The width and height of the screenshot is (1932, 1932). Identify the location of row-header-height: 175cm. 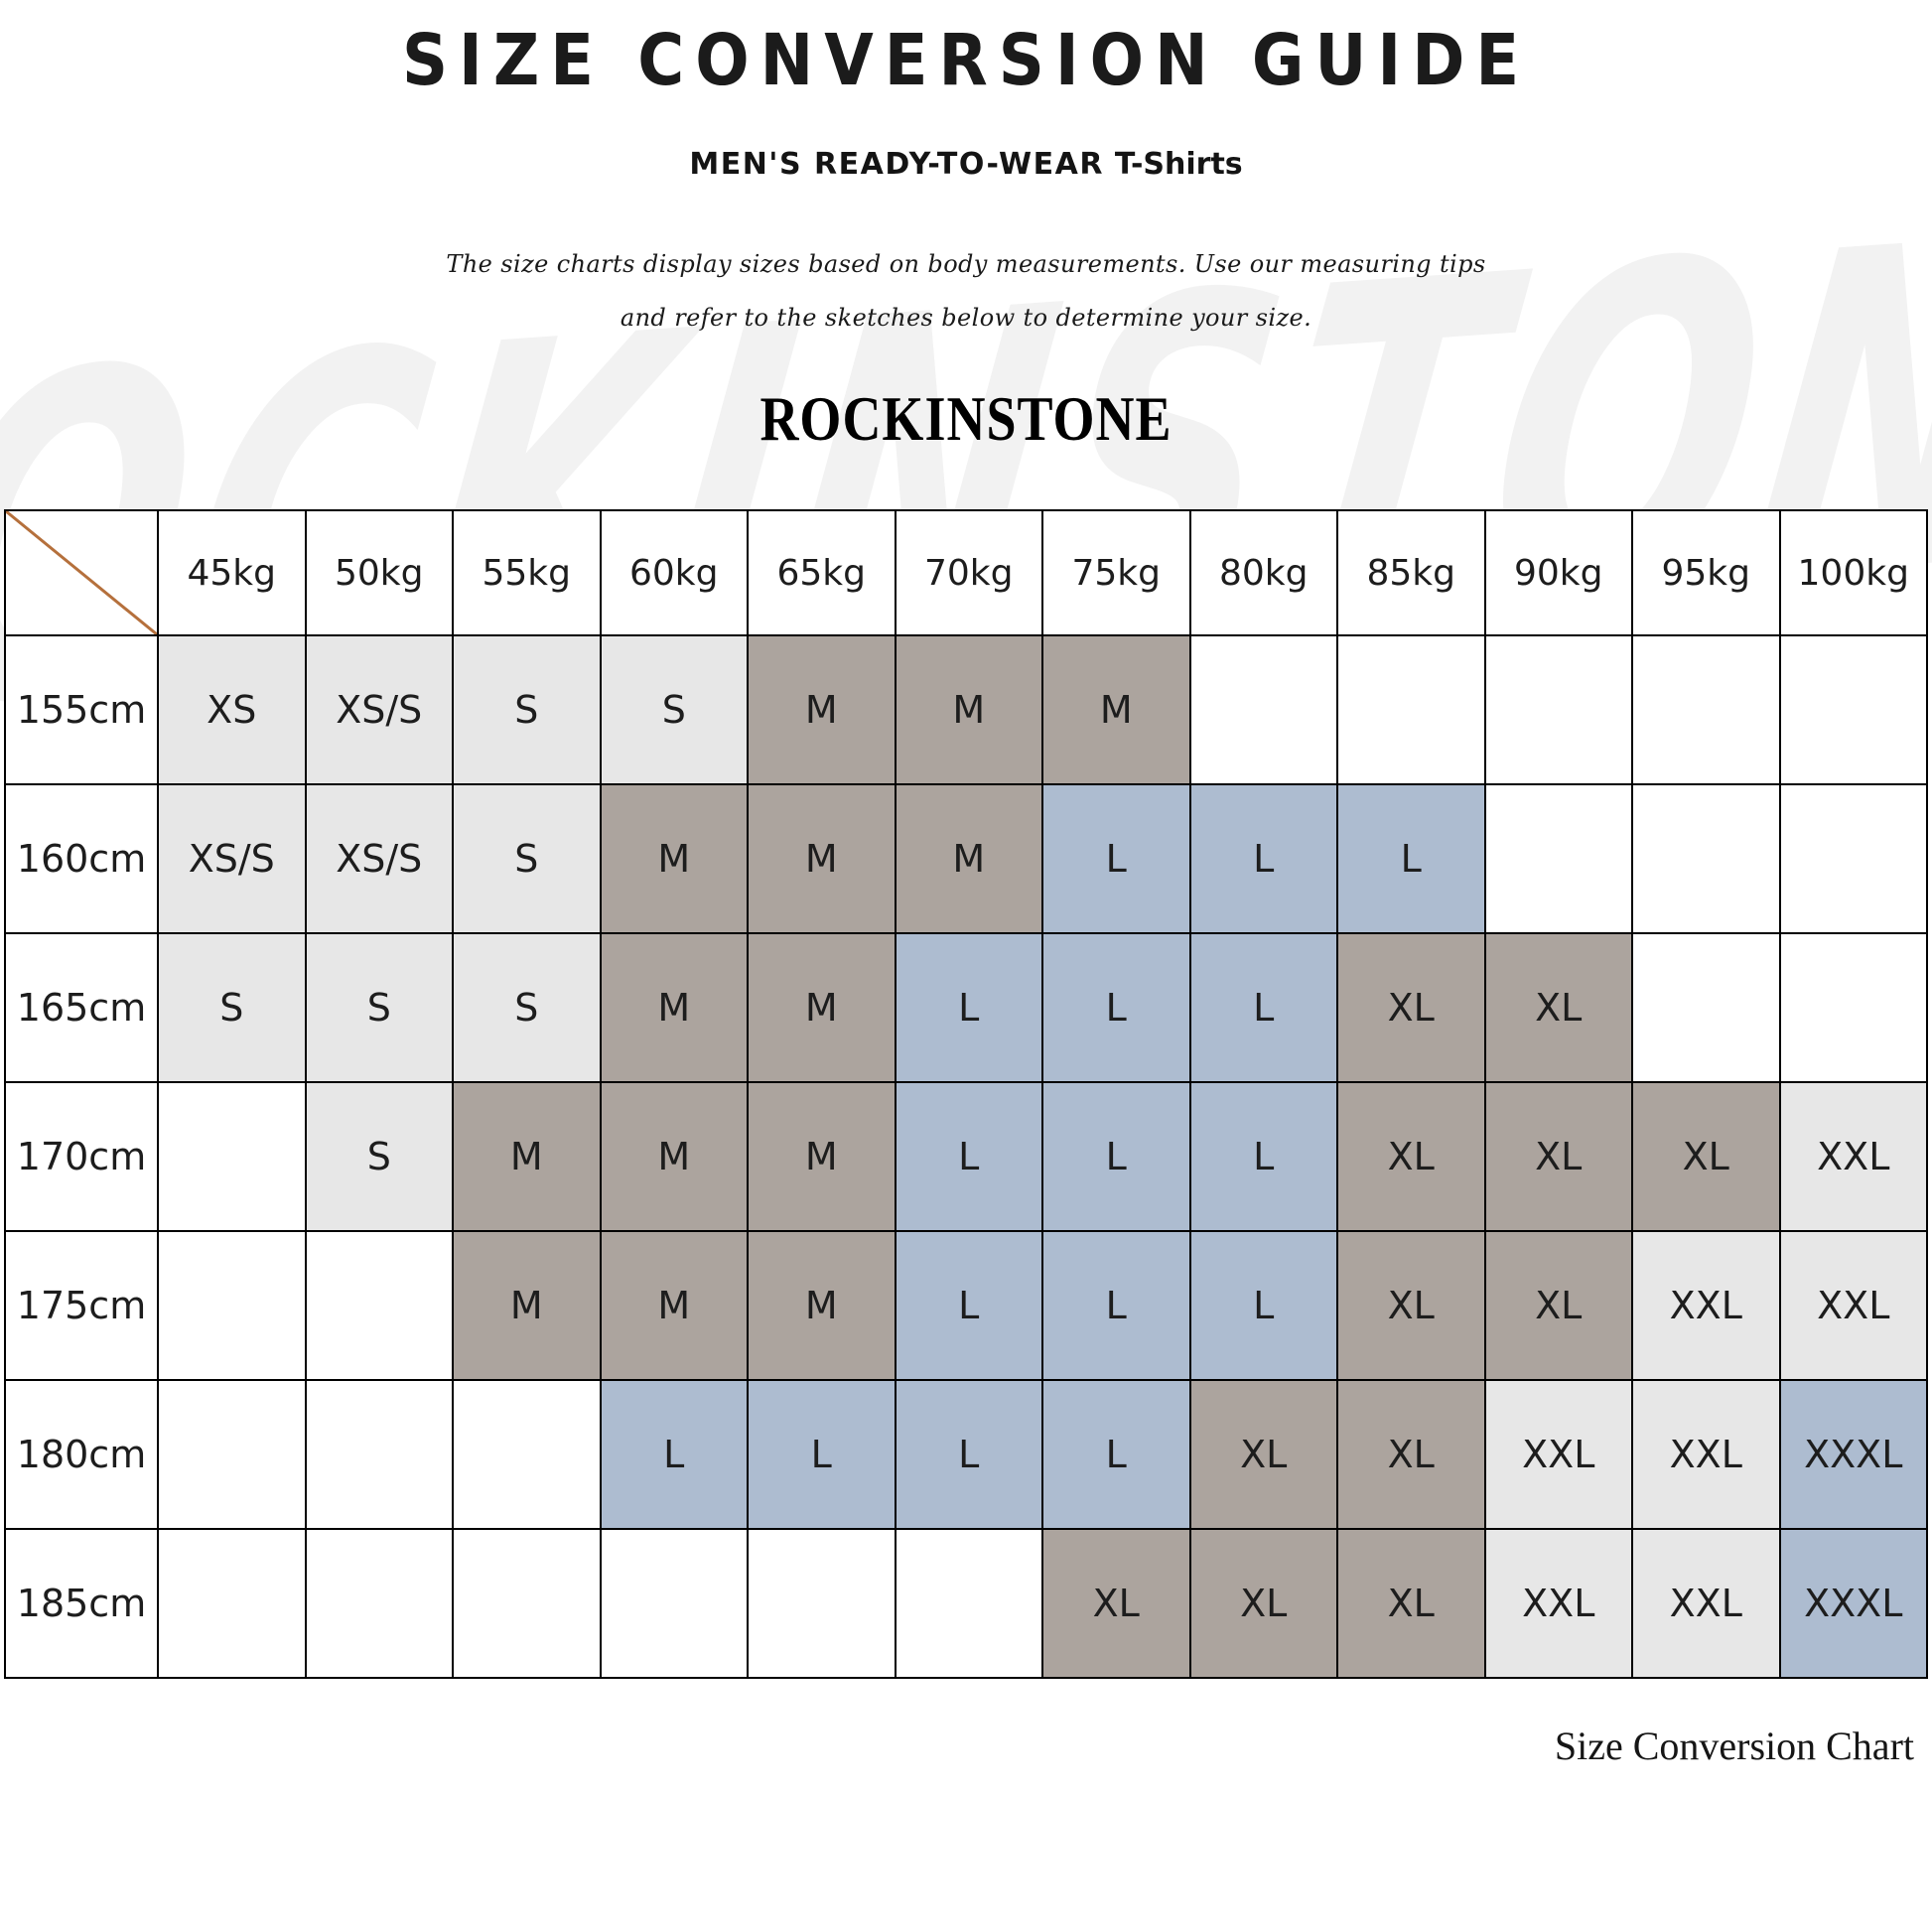
(82, 1305).